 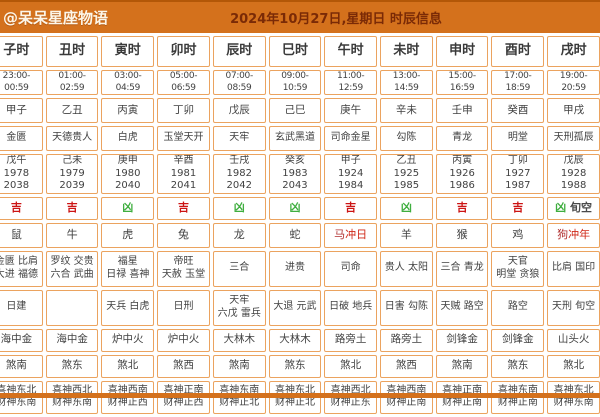 What do you see at coordinates (183, 138) in the screenshot?
I see `deity-cell: 玉堂天开` at bounding box center [183, 138].